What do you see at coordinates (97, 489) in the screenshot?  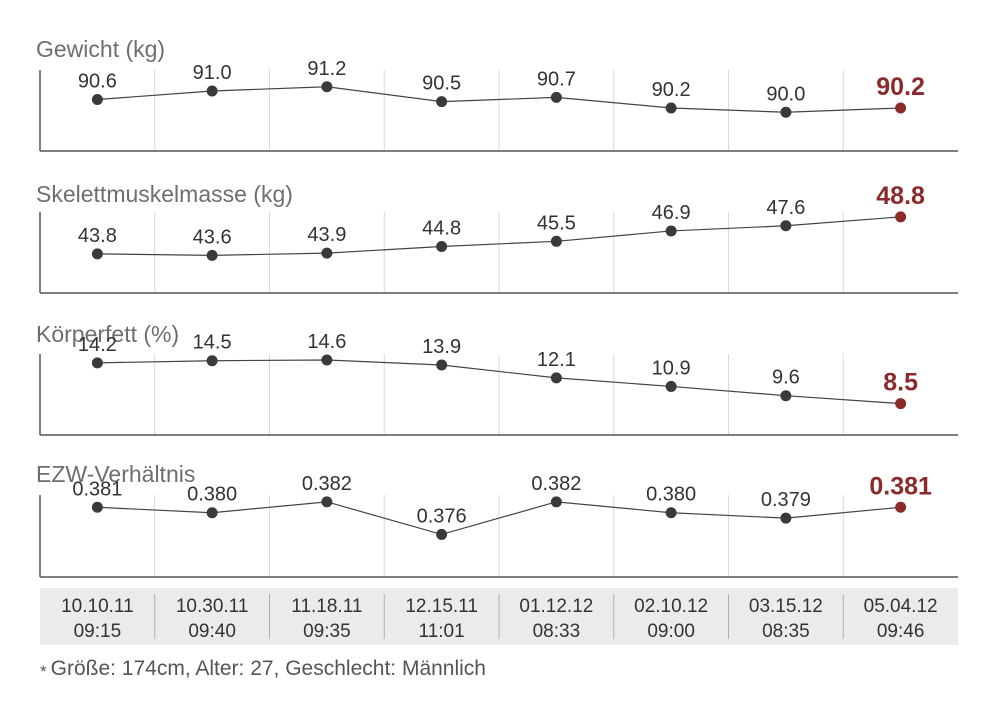 I see `data-label: 0.381` at bounding box center [97, 489].